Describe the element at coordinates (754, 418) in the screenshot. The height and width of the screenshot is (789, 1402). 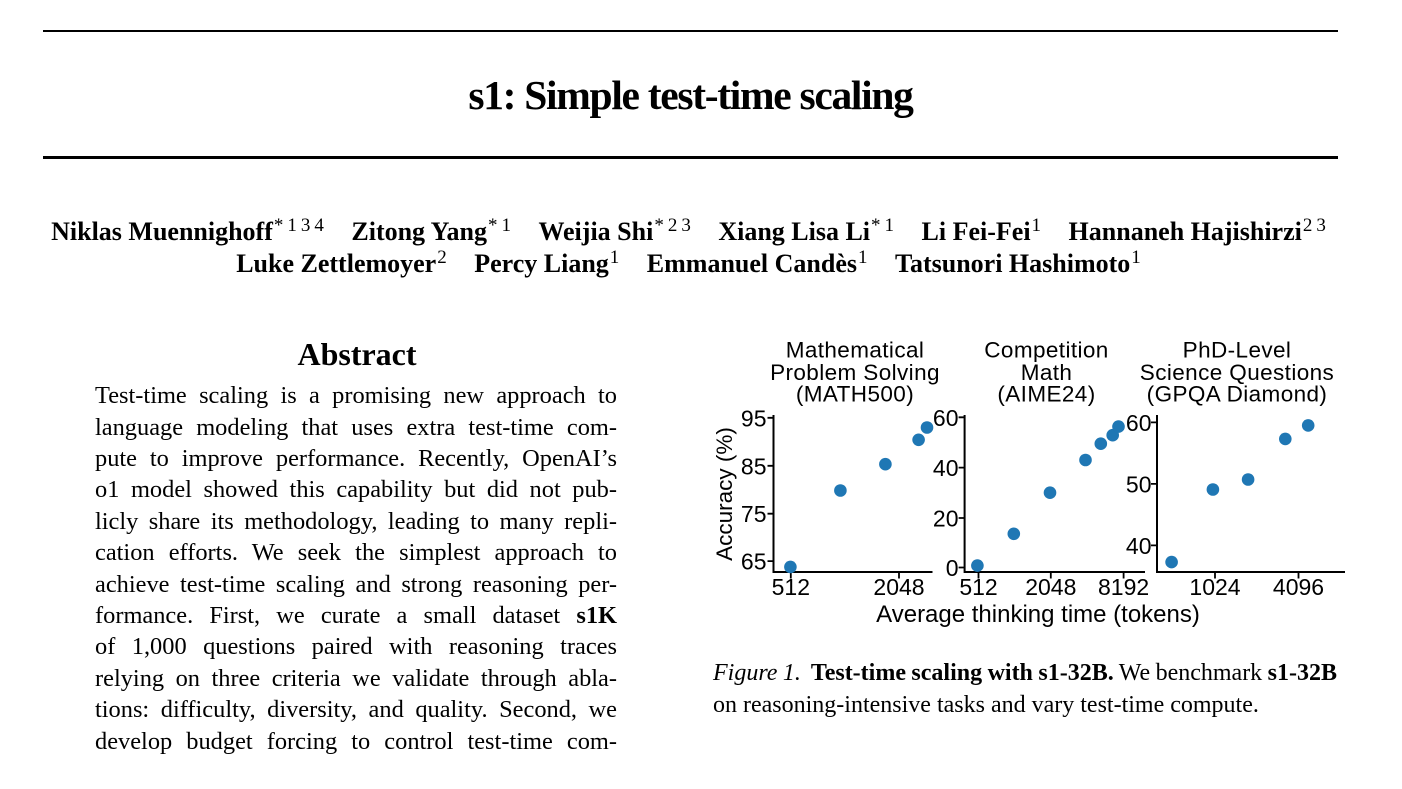
I see `svg-text: 95` at that location.